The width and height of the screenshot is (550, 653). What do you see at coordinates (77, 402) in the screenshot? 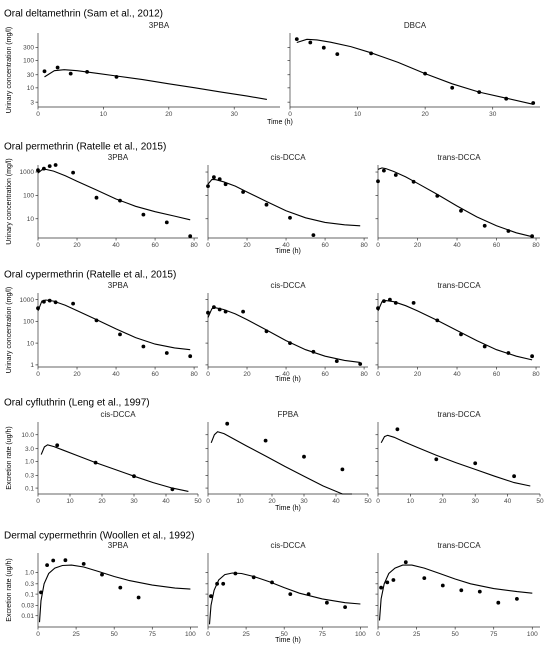
I see `section-title: Oral cyfluthrin (Leng et al., 1997)` at bounding box center [77, 402].